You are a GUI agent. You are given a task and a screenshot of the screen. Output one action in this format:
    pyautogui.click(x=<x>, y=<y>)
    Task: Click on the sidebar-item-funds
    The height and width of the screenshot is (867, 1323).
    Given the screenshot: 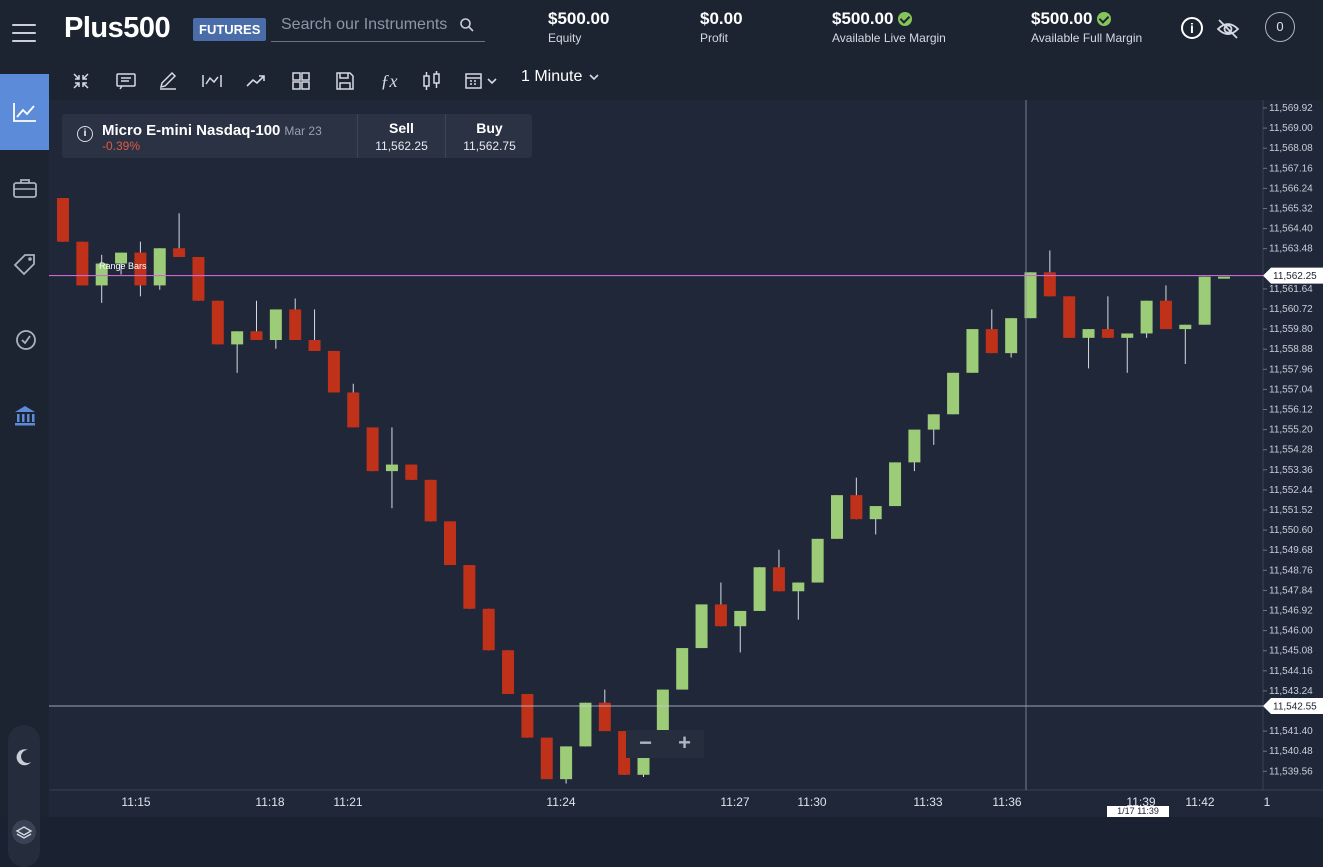 What is the action you would take?
    pyautogui.click(x=24, y=416)
    